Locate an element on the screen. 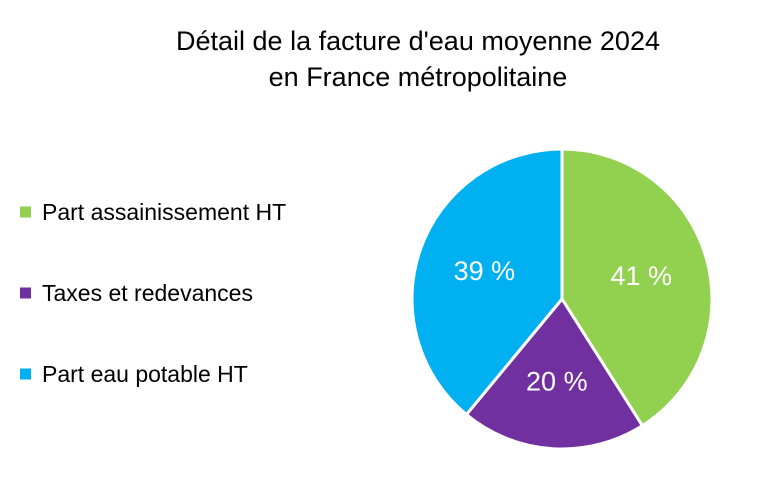 The width and height of the screenshot is (762, 477). legend-item-part-eau-potable-ht: Part eau potable HT is located at coordinates (134, 374).